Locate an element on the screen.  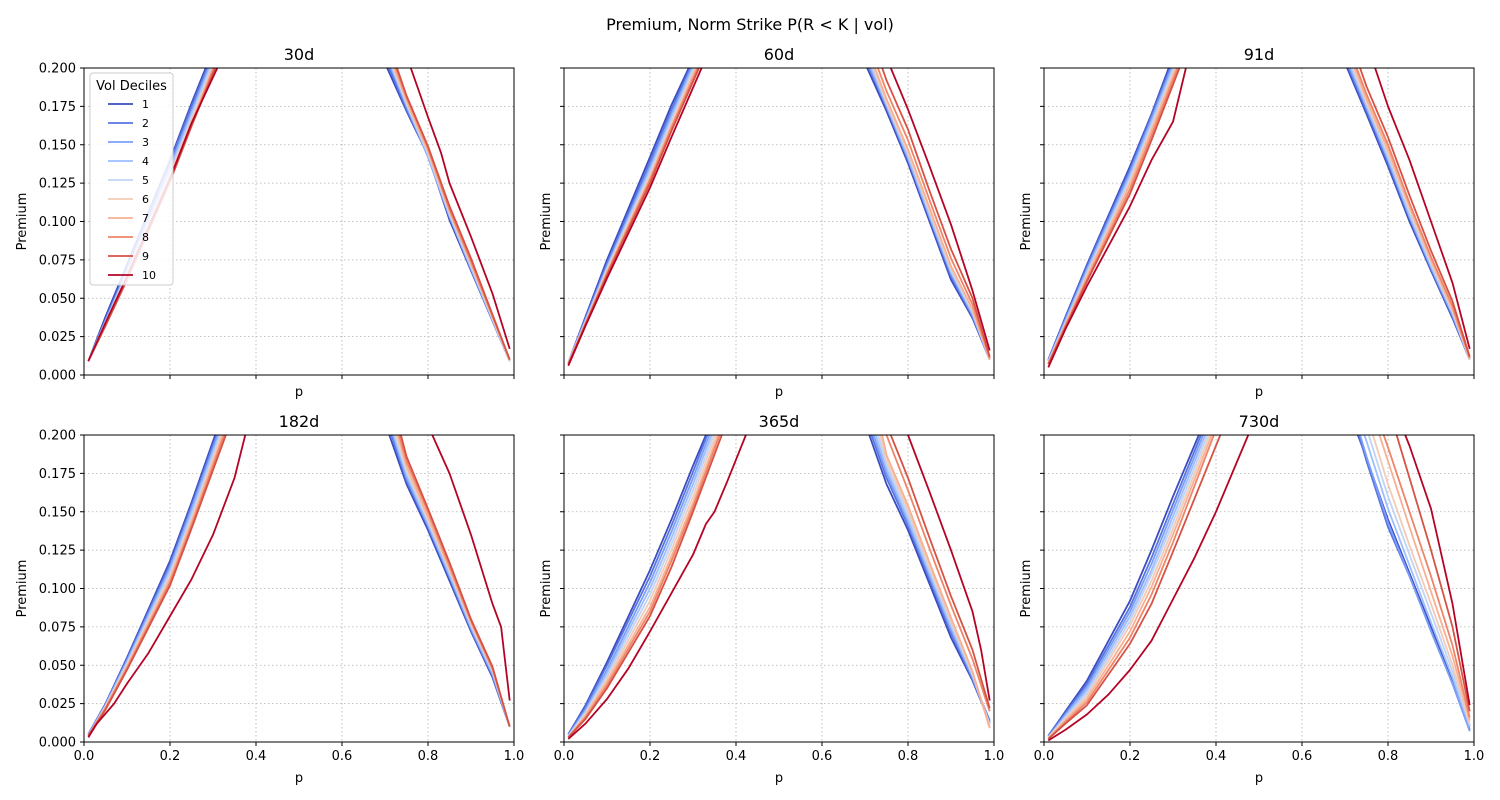
panel-title: 60d is located at coordinates (779, 54).